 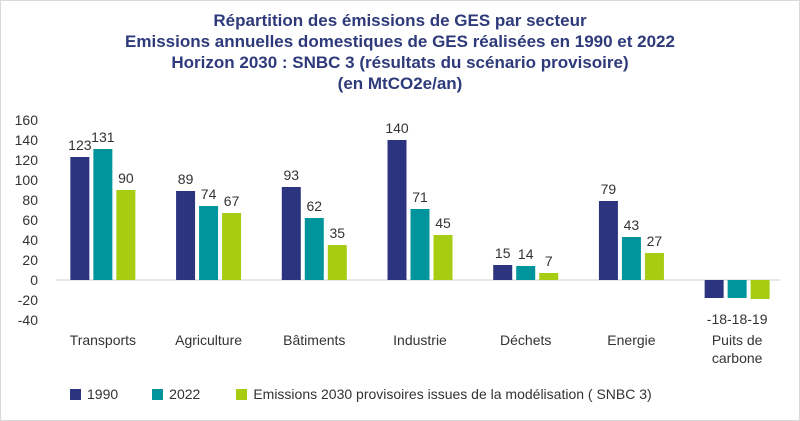 What do you see at coordinates (397, 210) in the screenshot?
I see `bar-1990-industrie` at bounding box center [397, 210].